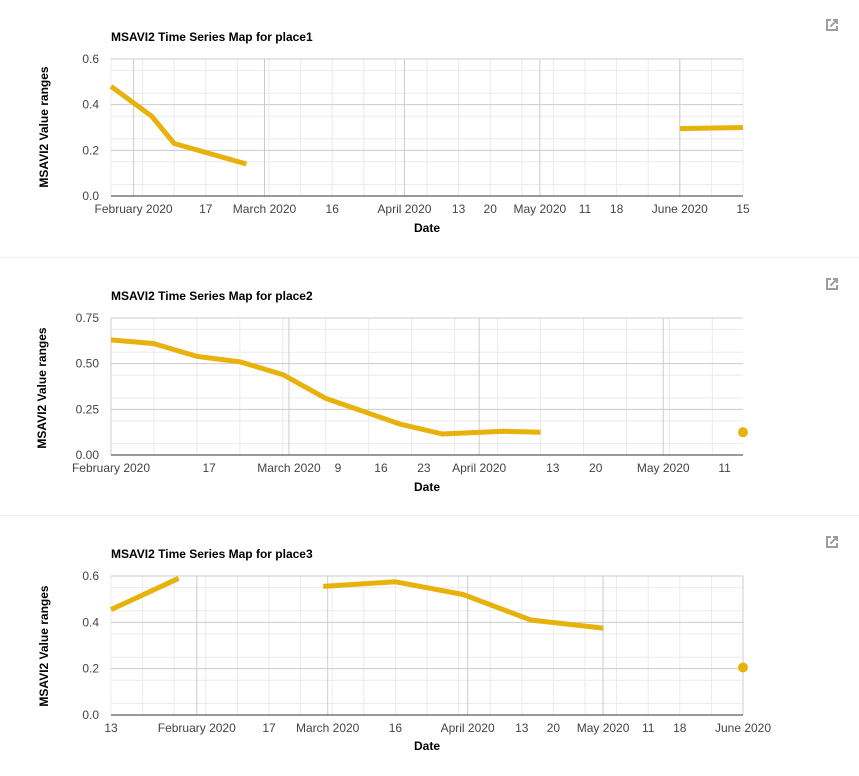  Describe the element at coordinates (743, 209) in the screenshot. I see `x-tick-label: 15` at that location.